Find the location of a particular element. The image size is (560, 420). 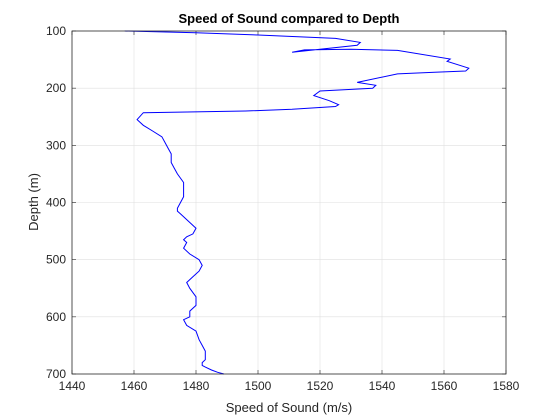

x-tick-label: 1560 is located at coordinates (444, 386).